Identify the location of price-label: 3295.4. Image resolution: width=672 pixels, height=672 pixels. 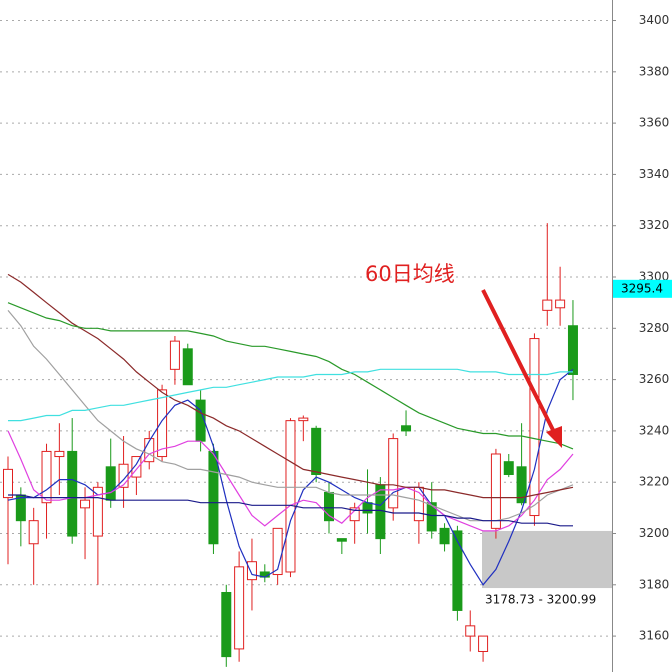
(642, 288).